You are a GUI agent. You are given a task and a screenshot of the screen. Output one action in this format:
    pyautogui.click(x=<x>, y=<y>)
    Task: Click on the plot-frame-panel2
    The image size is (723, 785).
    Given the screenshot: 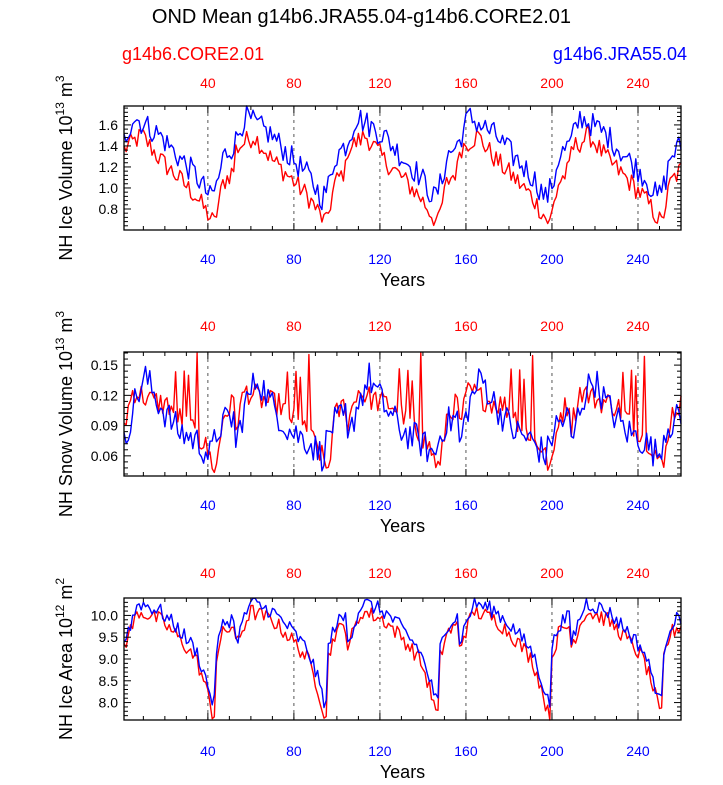 What is the action you would take?
    pyautogui.click(x=402, y=414)
    